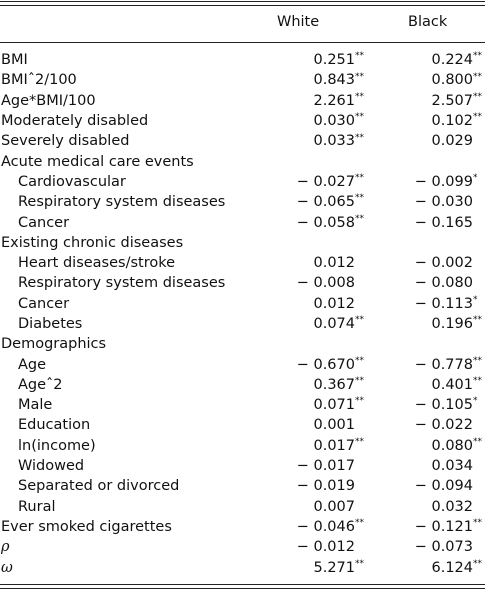 The image size is (485, 592). Describe the element at coordinates (242, 588) in the screenshot. I see `bottom-rule-double` at that location.